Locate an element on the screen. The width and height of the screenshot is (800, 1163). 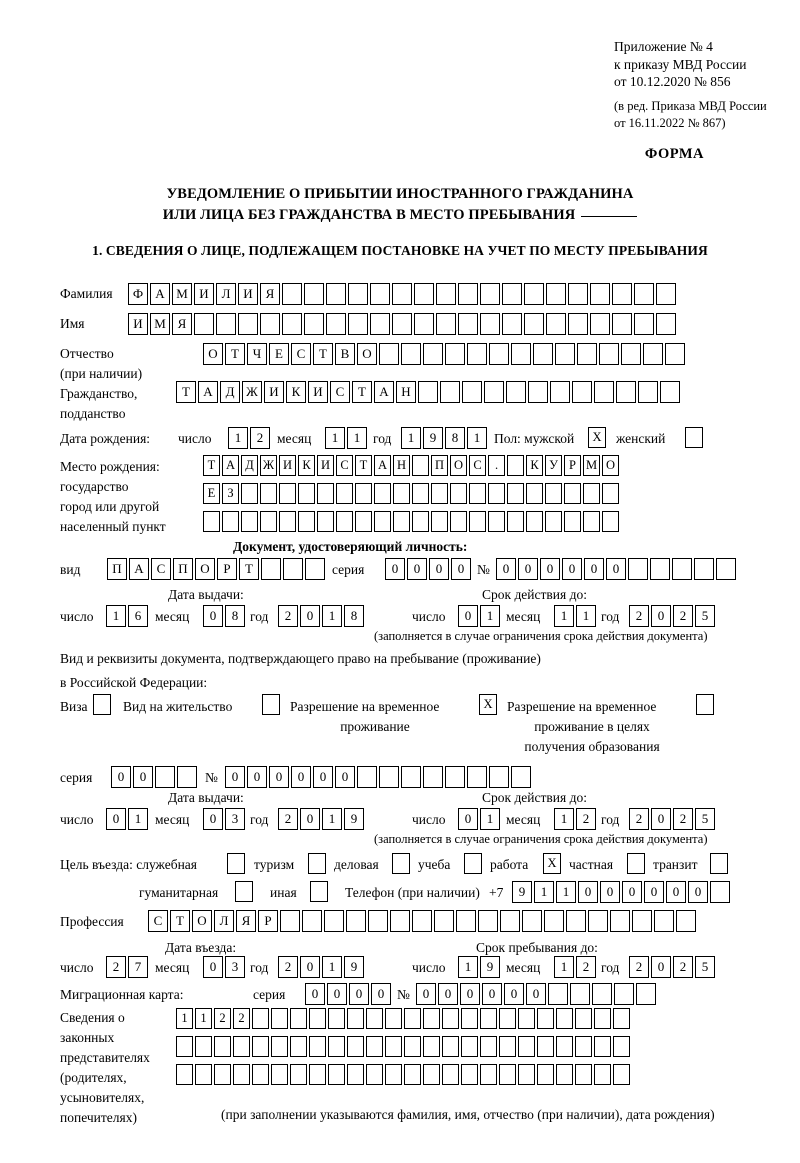
char-cell: 9 is located at coordinates (354, 819).